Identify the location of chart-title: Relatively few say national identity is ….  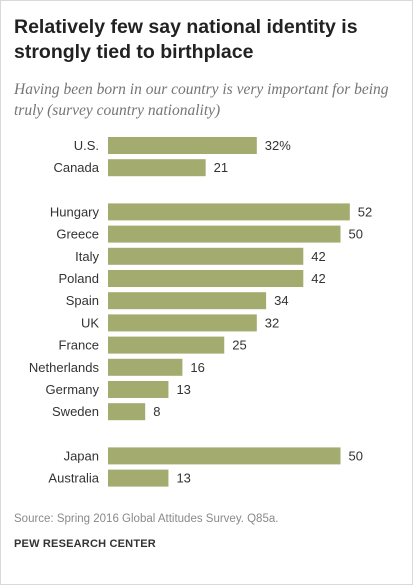
(186, 39).